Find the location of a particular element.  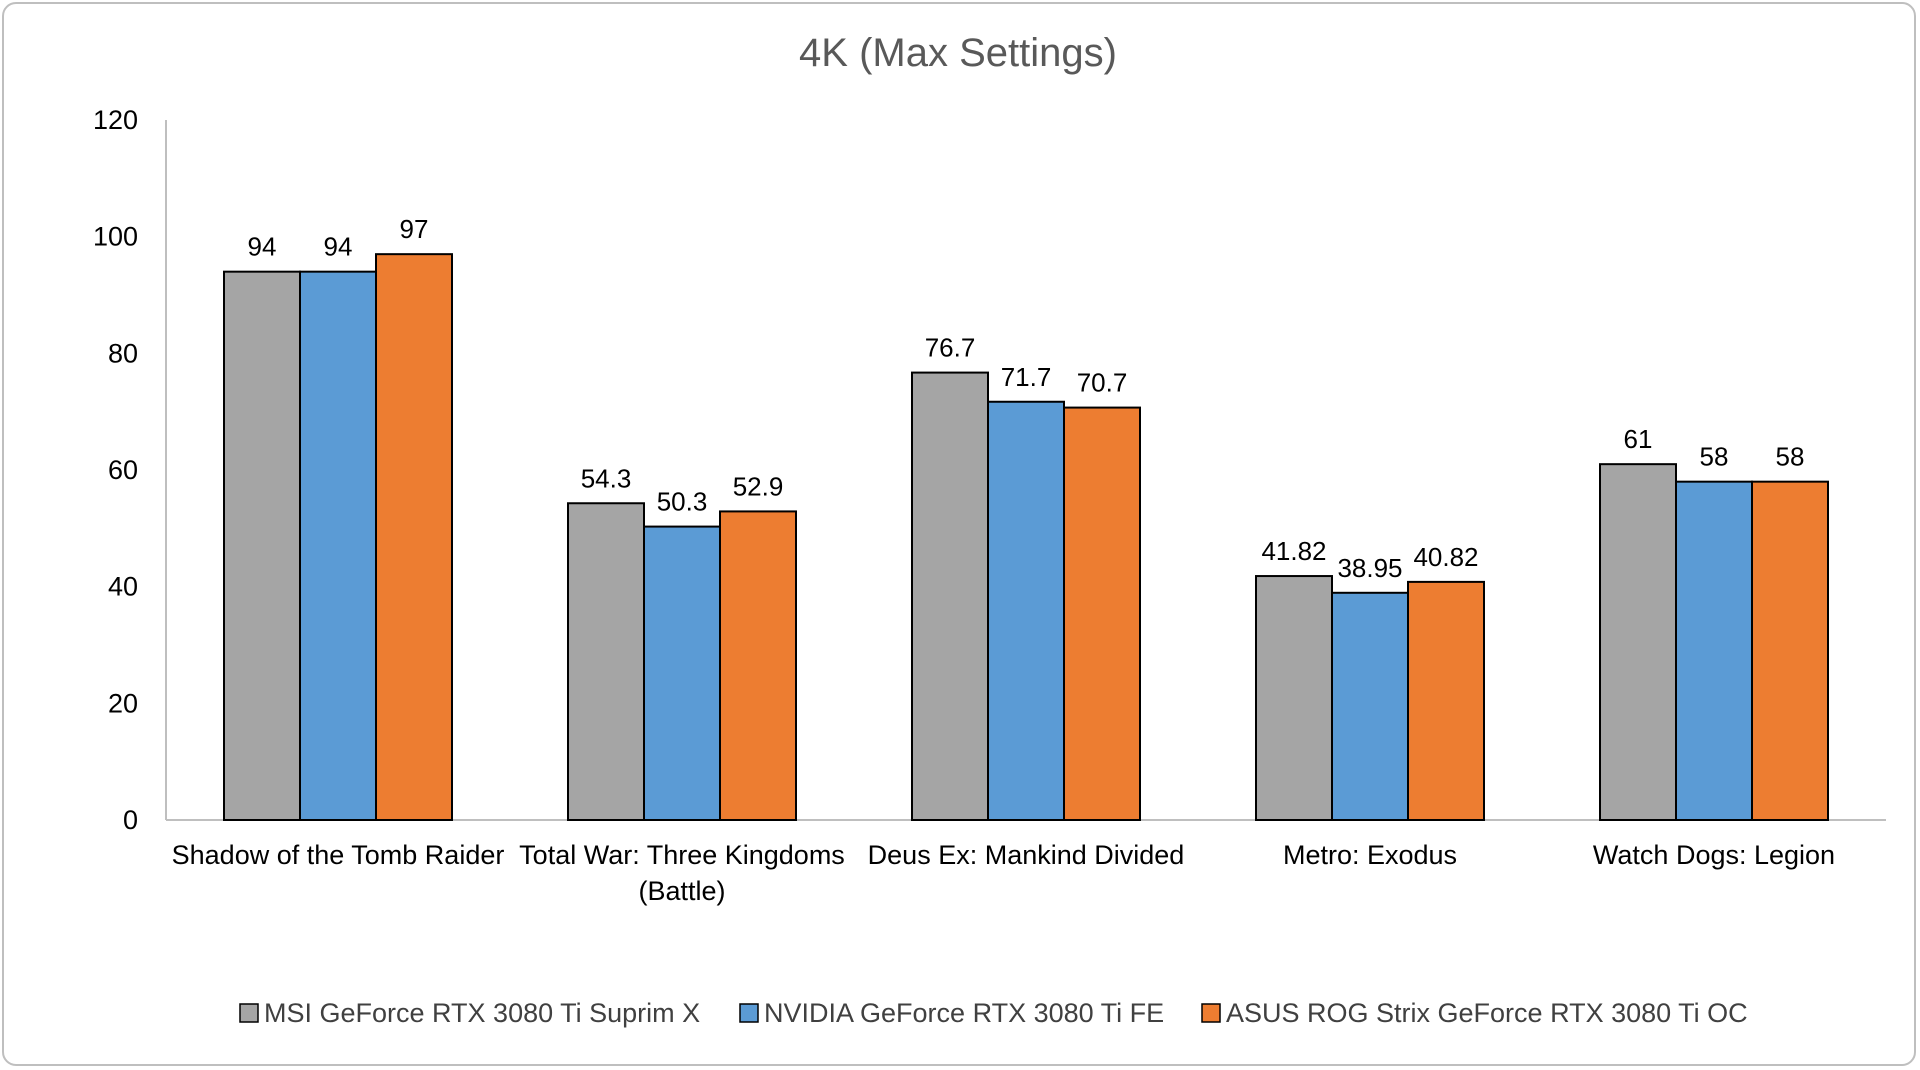

data-label: 71.7 is located at coordinates (1026, 377).